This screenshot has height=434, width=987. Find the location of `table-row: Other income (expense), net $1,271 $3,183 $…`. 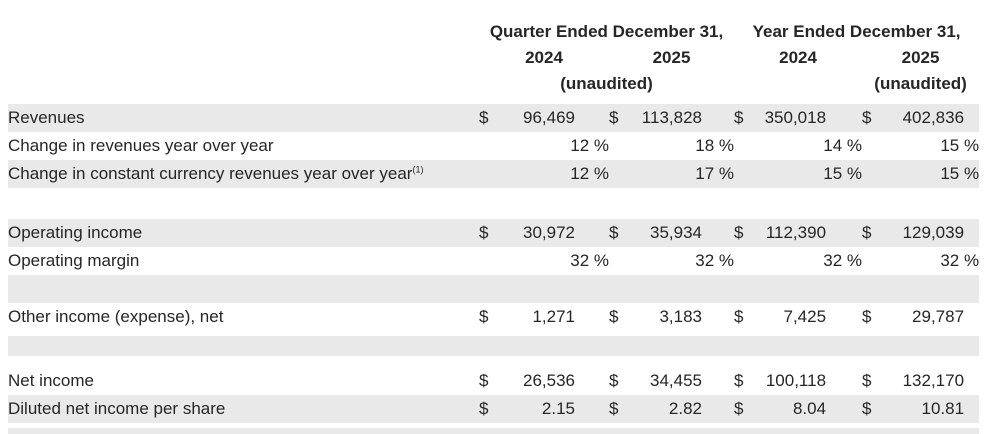

table-row: Other income (expense), net $1,271 $3,183 $… is located at coordinates (493, 317).